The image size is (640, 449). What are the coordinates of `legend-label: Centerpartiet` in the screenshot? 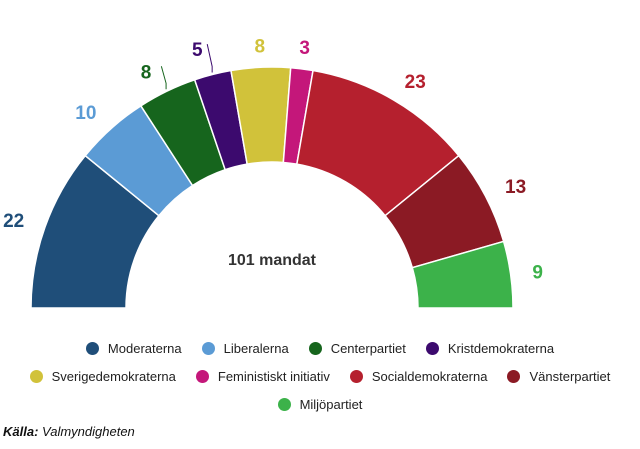 It's located at (368, 348).